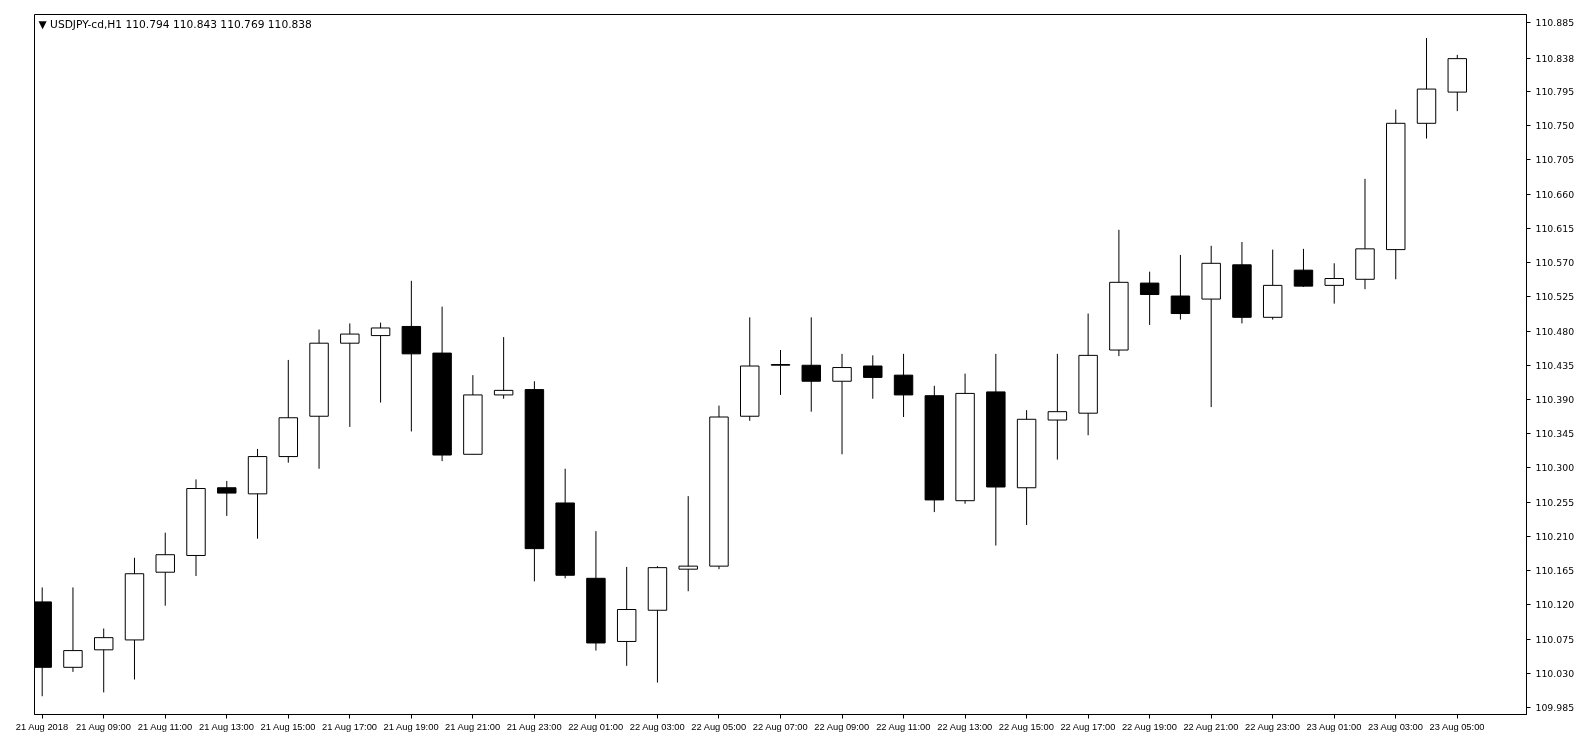 This screenshot has height=744, width=1596. Describe the element at coordinates (1334, 726) in the screenshot. I see `x-tick-label: 23 Aug 01:00` at that location.